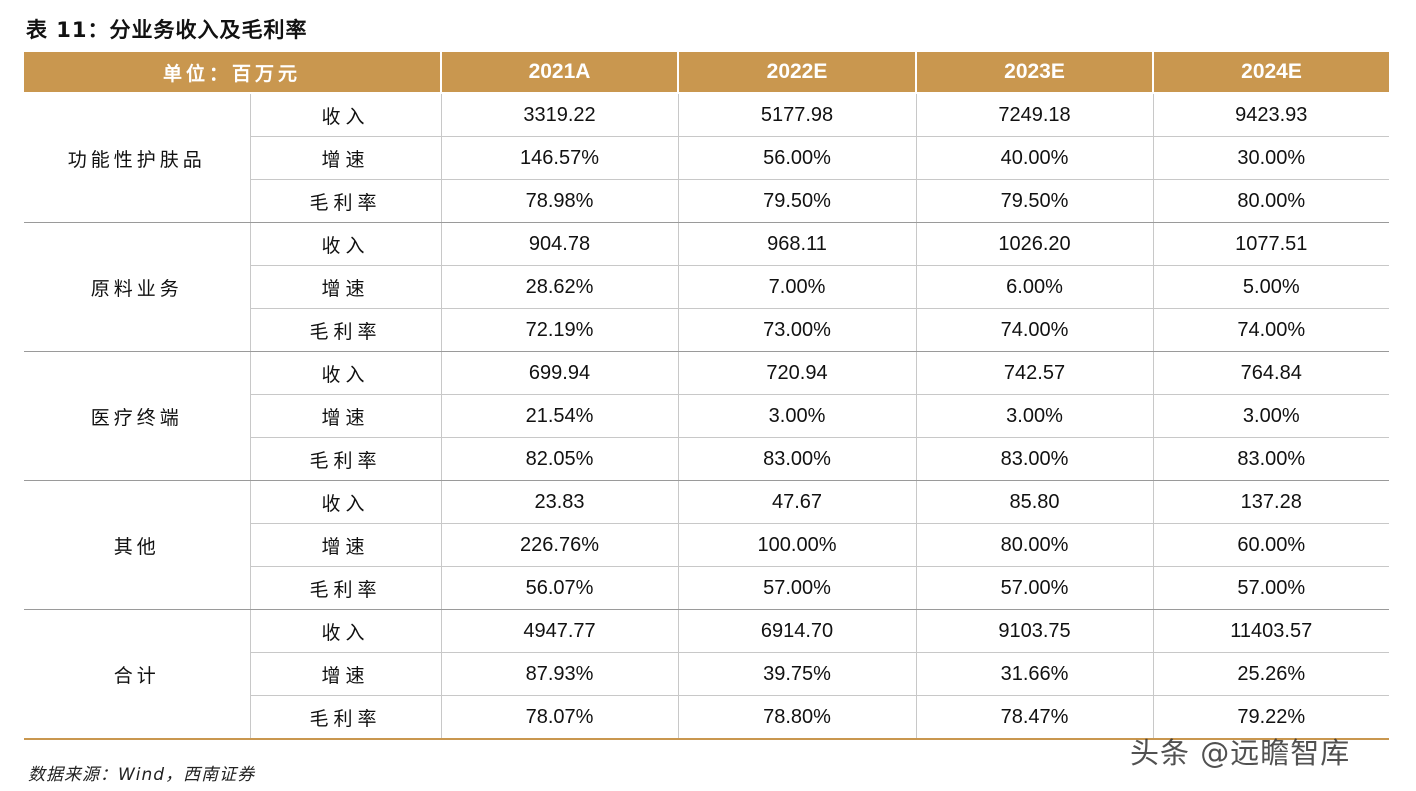  I want to click on table-cell: 30.00%, so click(1271, 158).